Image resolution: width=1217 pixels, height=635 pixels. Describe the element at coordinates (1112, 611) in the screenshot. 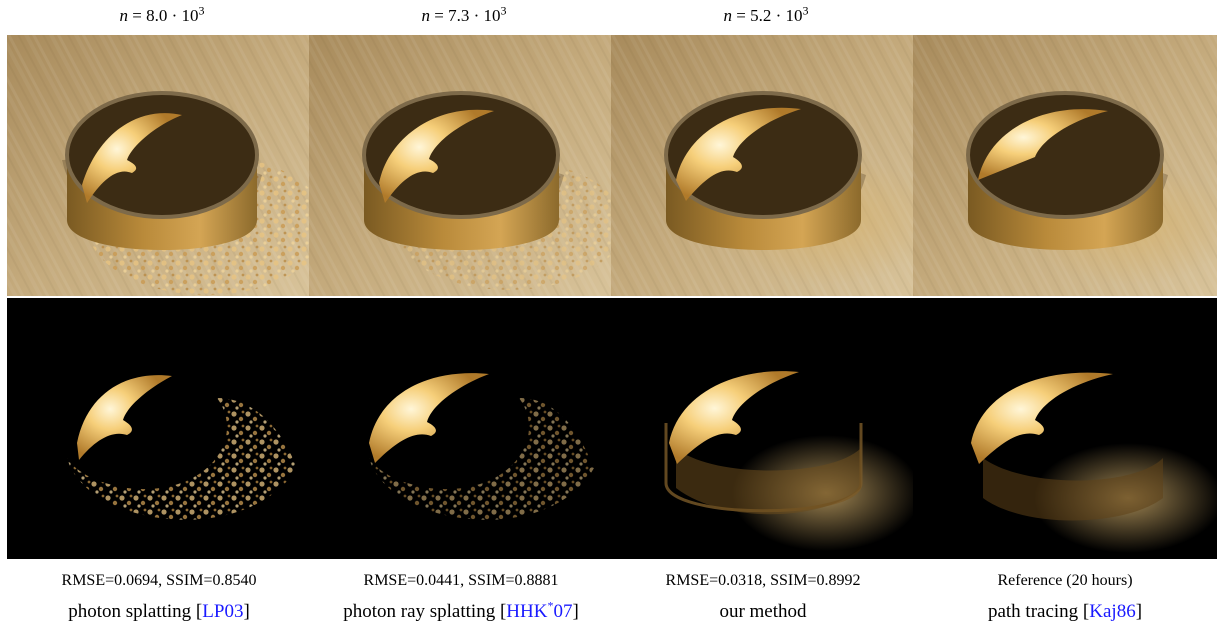

I see `citation-link: Kaj86` at that location.